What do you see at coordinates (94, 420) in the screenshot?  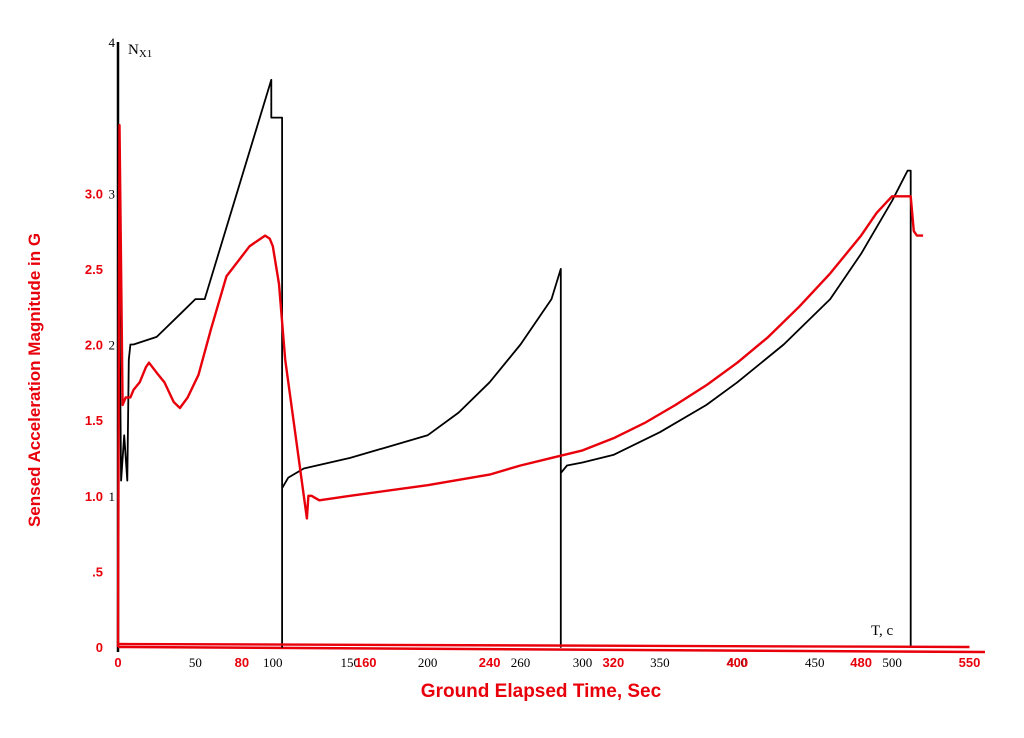 I see `y-tick-label-red-4: 1.5` at bounding box center [94, 420].